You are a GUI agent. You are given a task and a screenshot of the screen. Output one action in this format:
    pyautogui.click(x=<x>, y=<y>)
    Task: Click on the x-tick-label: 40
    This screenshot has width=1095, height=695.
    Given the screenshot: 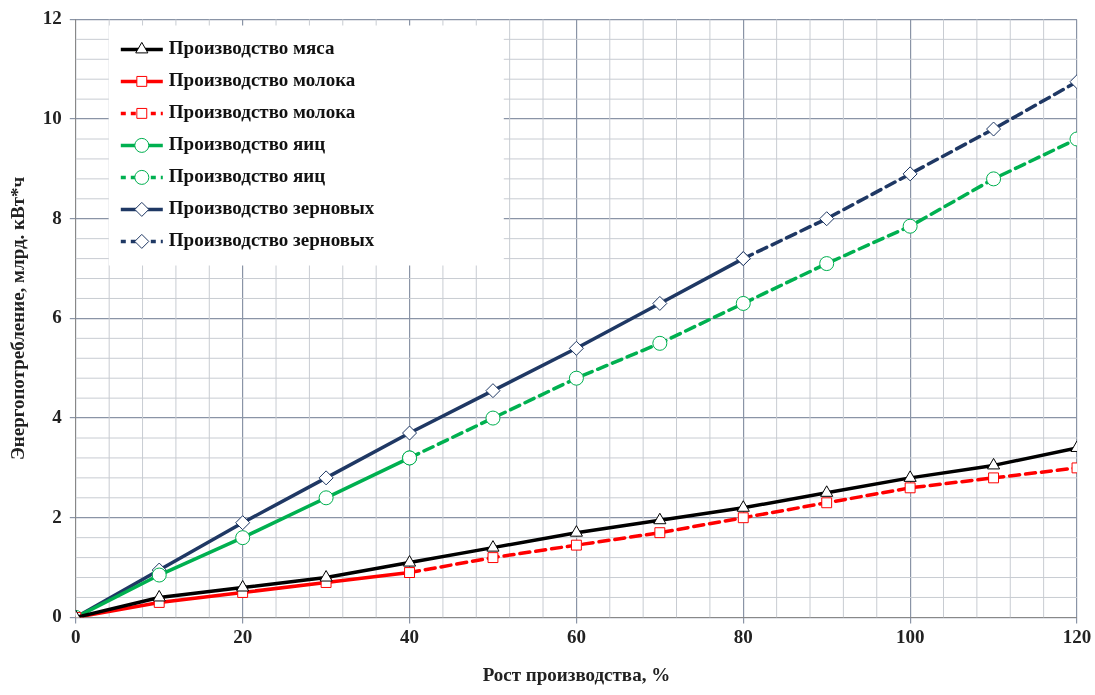 What is the action you would take?
    pyautogui.click(x=410, y=636)
    